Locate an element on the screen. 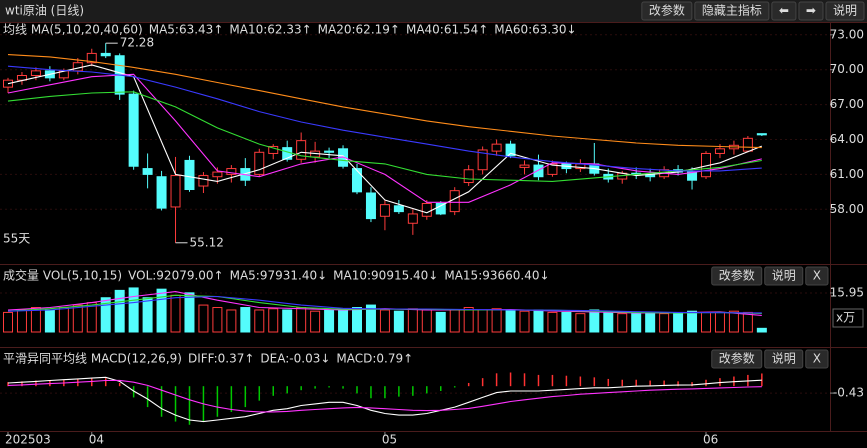  legend-entry: MACD:0.79↑ is located at coordinates (374, 359).